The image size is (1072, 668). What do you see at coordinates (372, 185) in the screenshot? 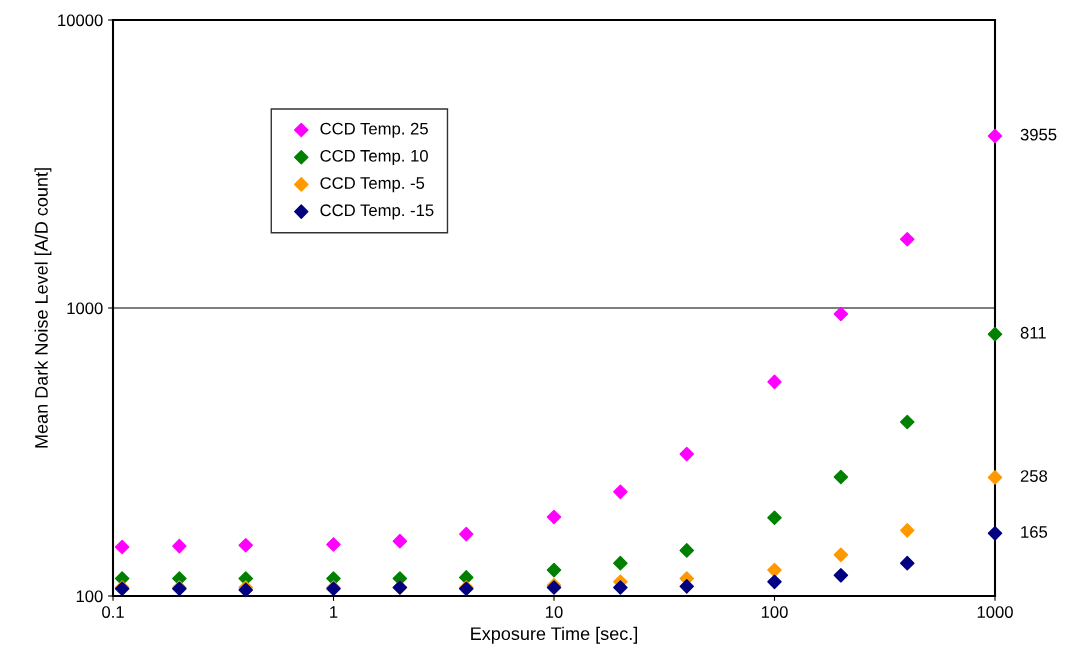
I see `legend-label: CCD Temp. -5` at bounding box center [372, 185].